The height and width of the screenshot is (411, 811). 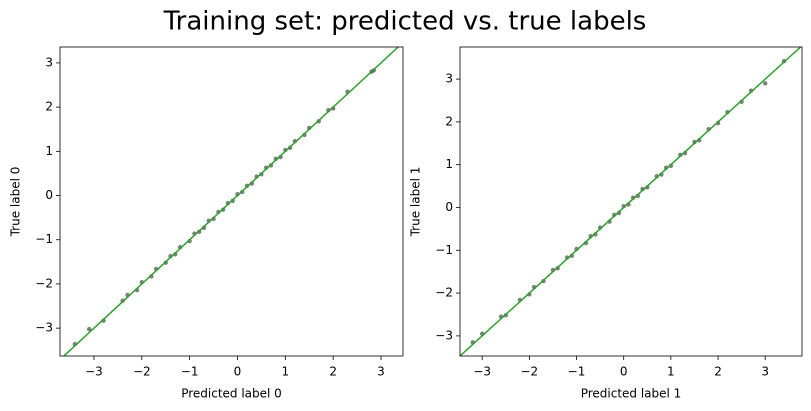 I want to click on x-axis-label: Predicted label 0, so click(x=231, y=394).